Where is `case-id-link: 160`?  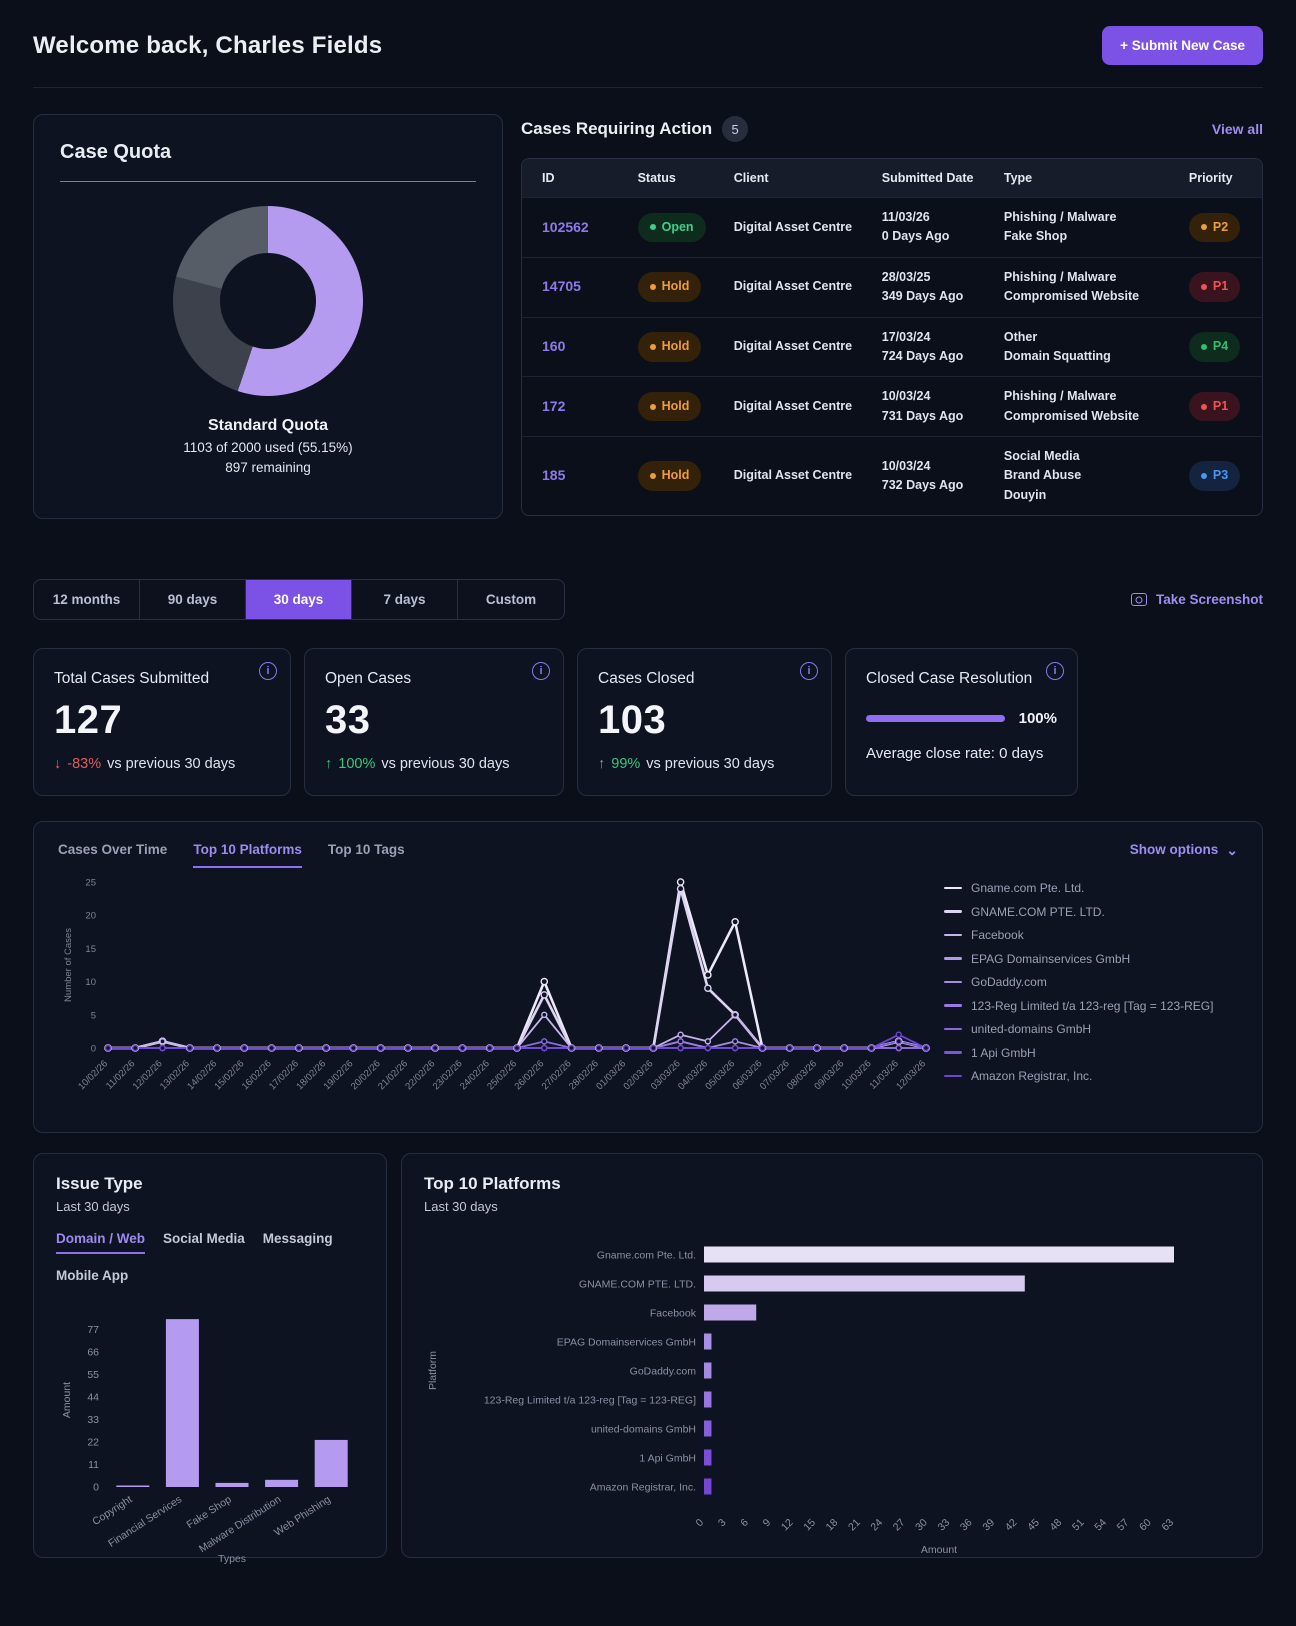 case-id-link: 160 is located at coordinates (554, 346).